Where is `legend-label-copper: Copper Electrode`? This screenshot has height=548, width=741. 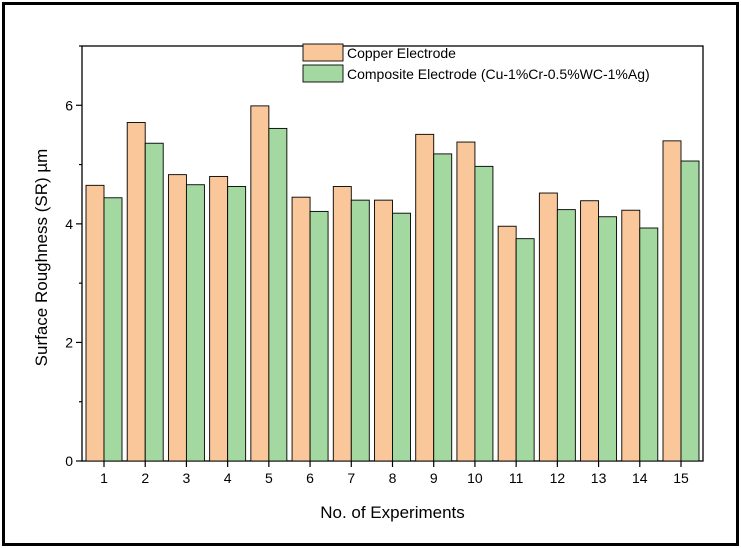
legend-label-copper: Copper Electrode is located at coordinates (401, 53).